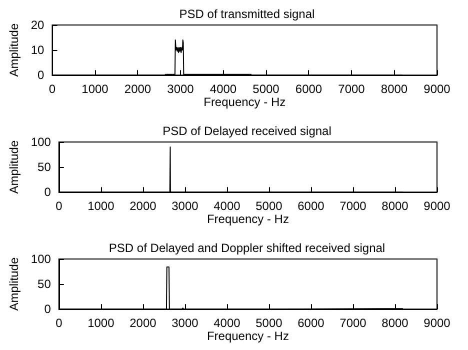 This screenshot has height=350, width=468. What do you see at coordinates (37, 25) in the screenshot?
I see `y-tick-label: 20` at bounding box center [37, 25].